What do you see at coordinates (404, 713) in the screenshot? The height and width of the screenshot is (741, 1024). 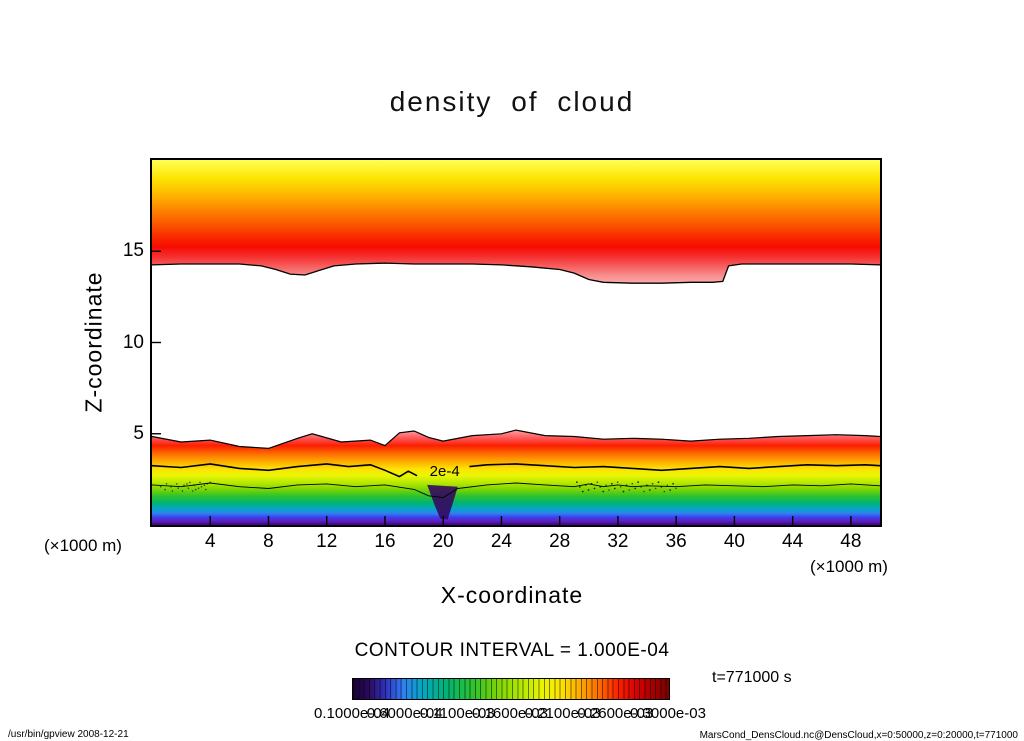 I see `colorbar-tick-label: 0.6000e-04` at bounding box center [404, 713].